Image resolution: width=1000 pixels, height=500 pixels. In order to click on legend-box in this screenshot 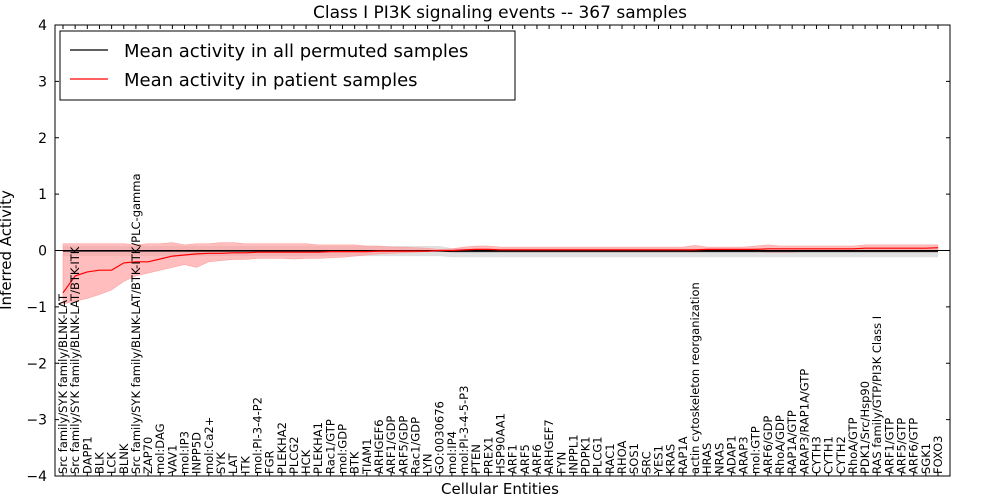, I will do `click(287, 65)`.